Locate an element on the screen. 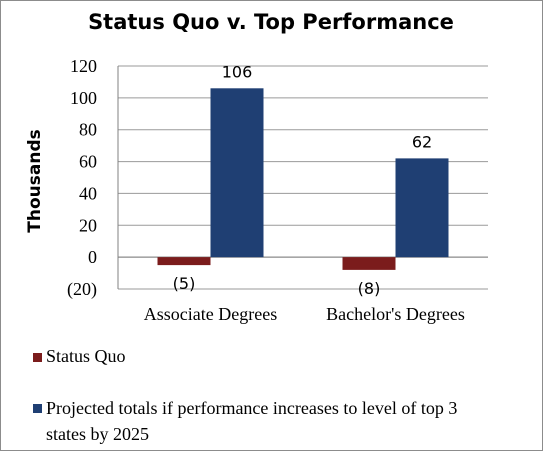  category-label: Associate Degrees is located at coordinates (210, 314).